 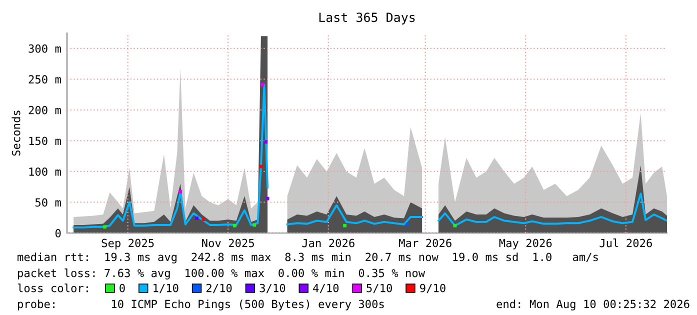 What do you see at coordinates (45, 171) in the screenshot?
I see `y-tick-label: 100 m` at bounding box center [45, 171].